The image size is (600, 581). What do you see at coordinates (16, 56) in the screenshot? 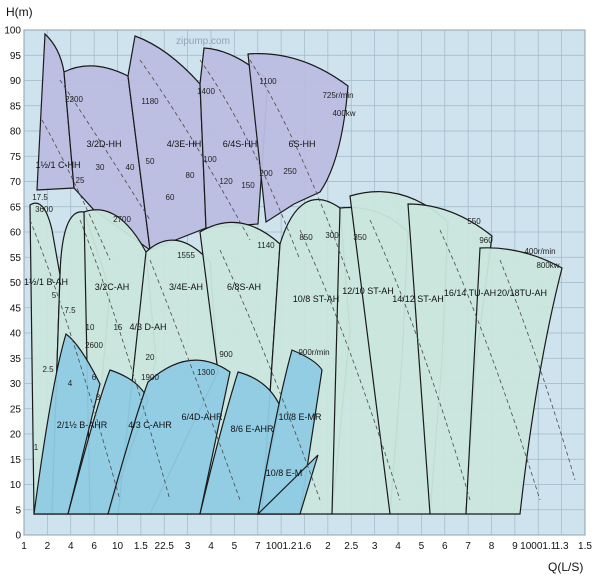
I see `y-tick-label: 95` at bounding box center [16, 56].